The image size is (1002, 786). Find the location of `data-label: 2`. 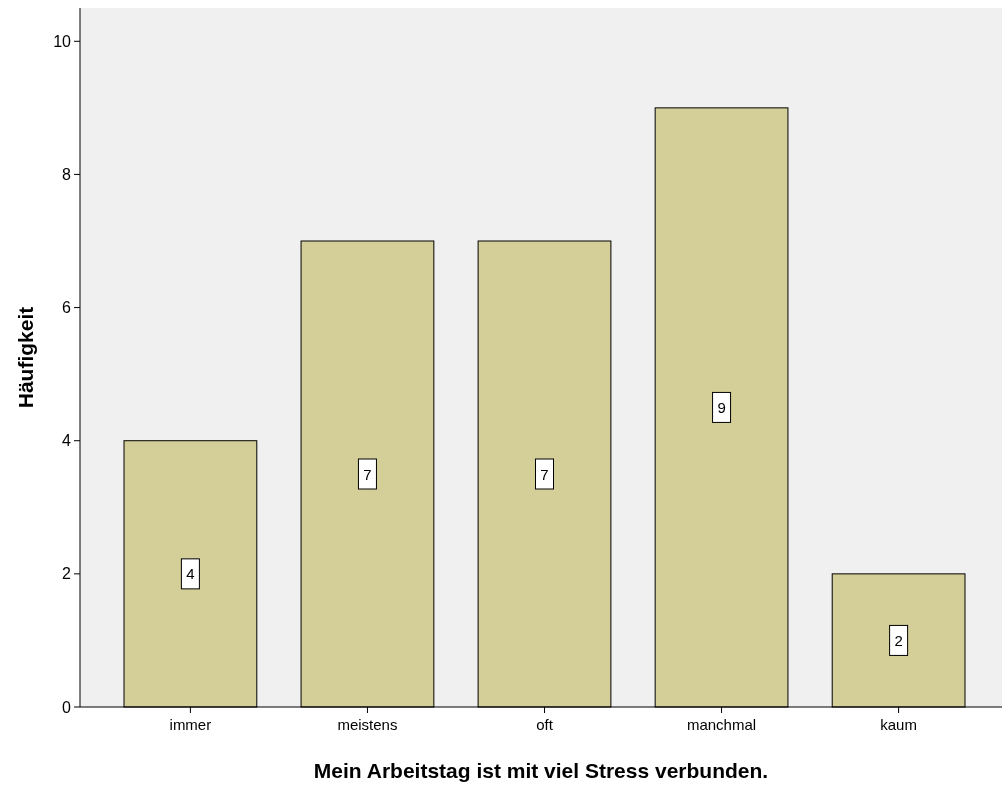

data-label: 2 is located at coordinates (898, 640).